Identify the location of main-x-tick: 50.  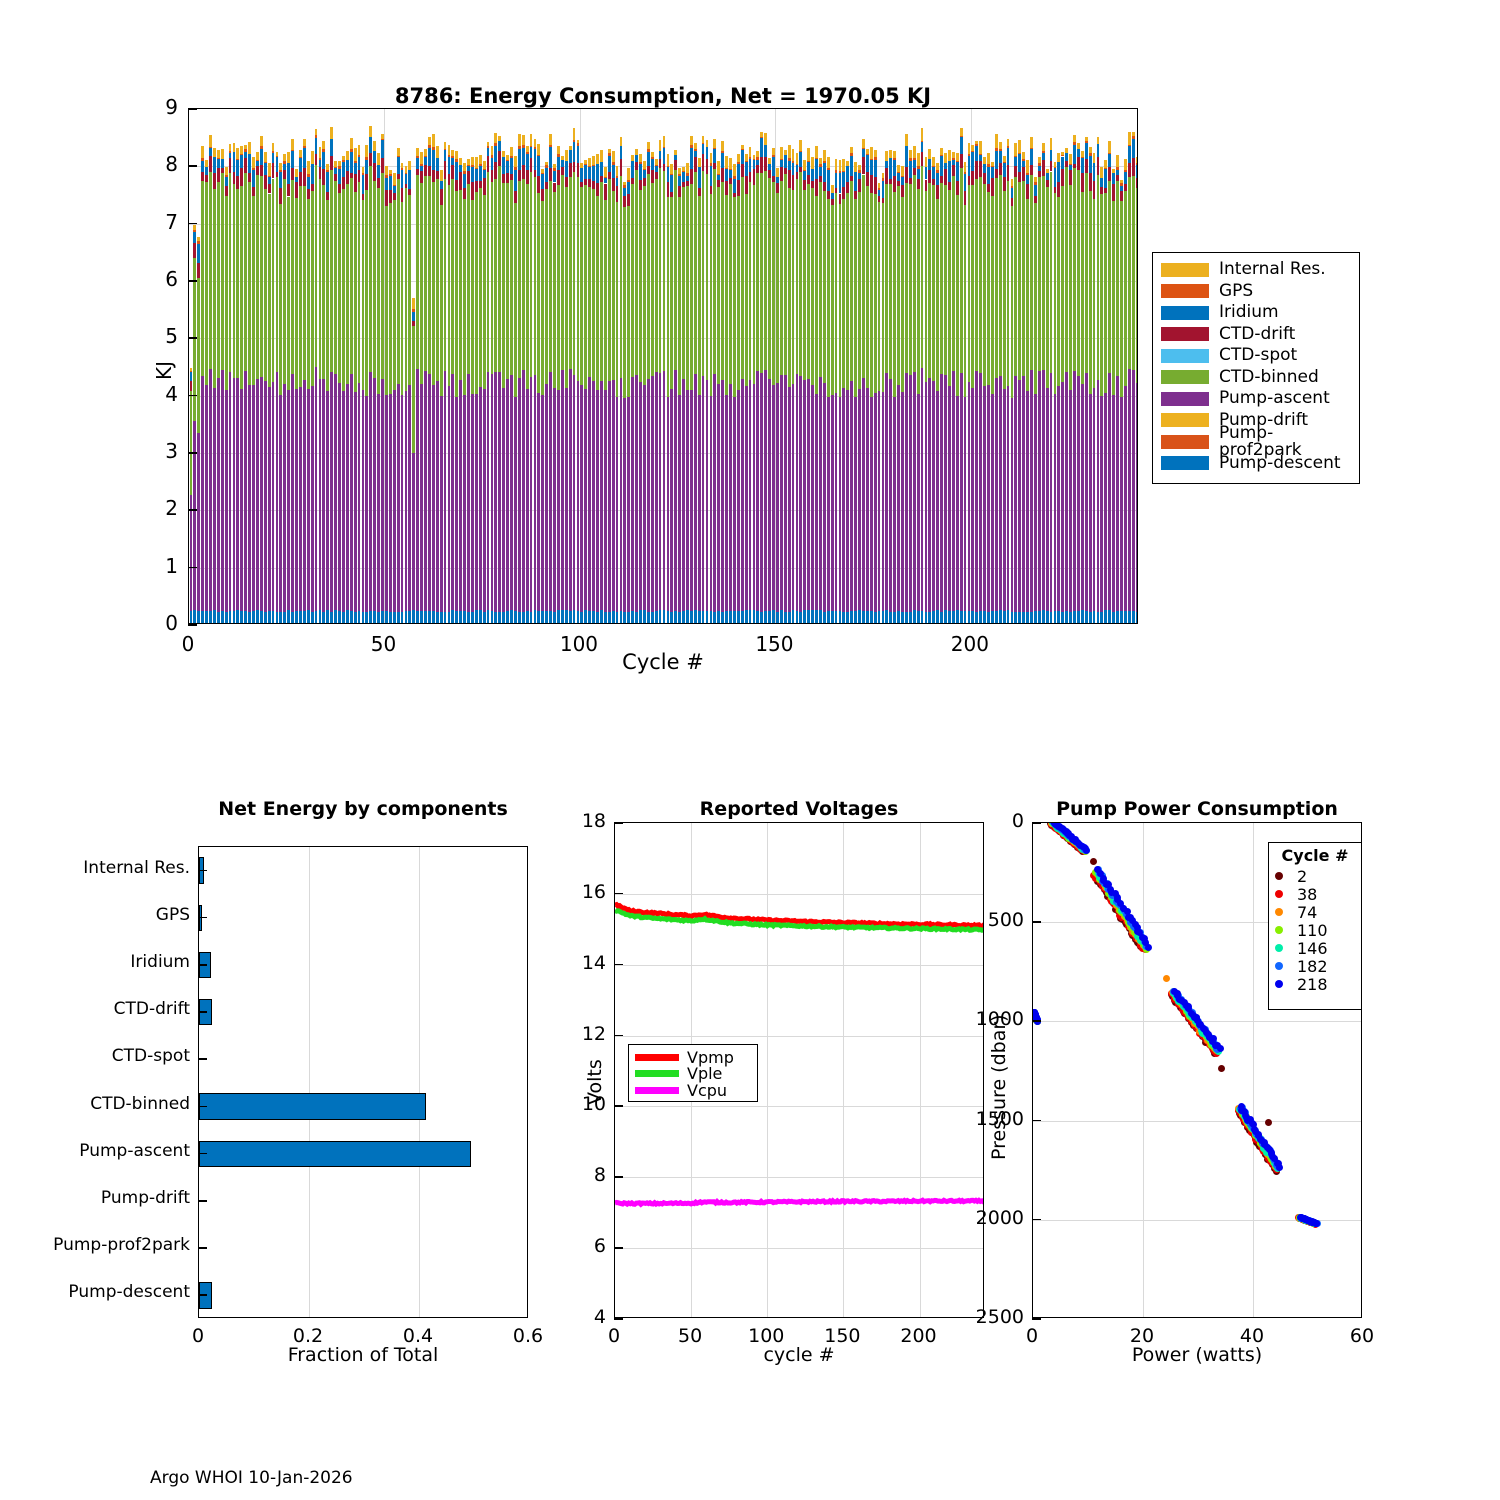
(383, 644).